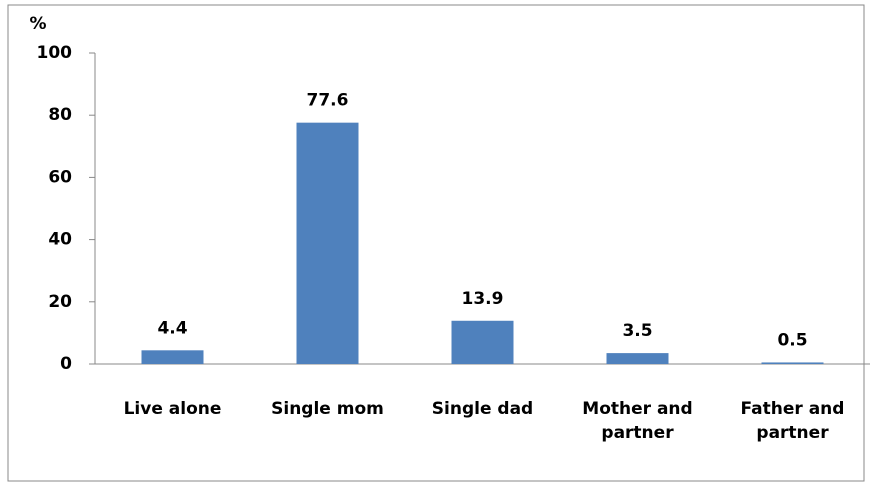 This screenshot has width=870, height=485. What do you see at coordinates (328, 101) in the screenshot?
I see `value-label: 77.6` at bounding box center [328, 101].